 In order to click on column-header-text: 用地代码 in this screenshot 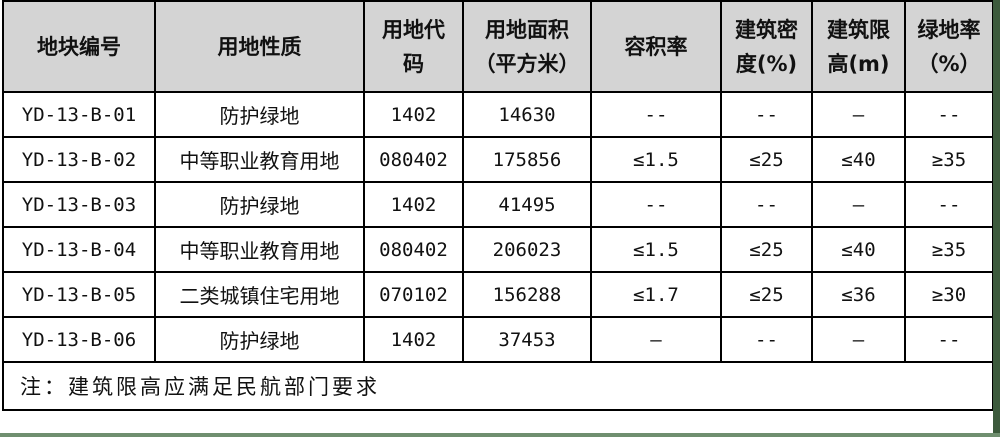, I will do `click(413, 46)`.